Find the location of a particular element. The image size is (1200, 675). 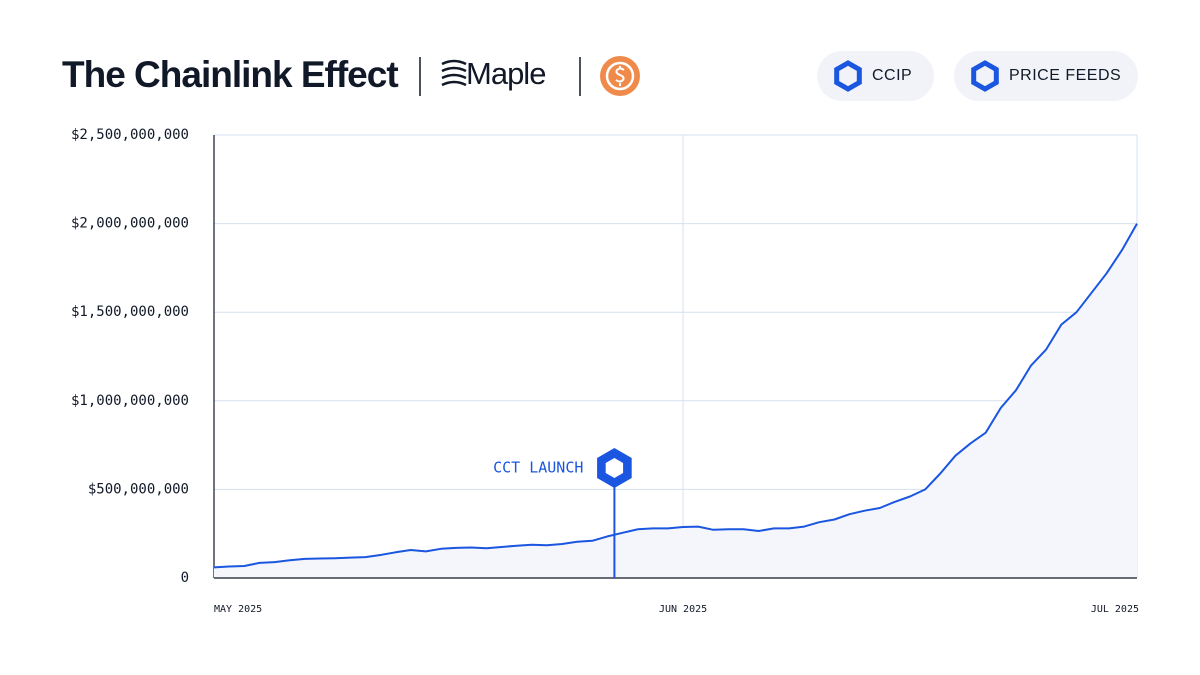

brand: Maple is located at coordinates (505, 73).